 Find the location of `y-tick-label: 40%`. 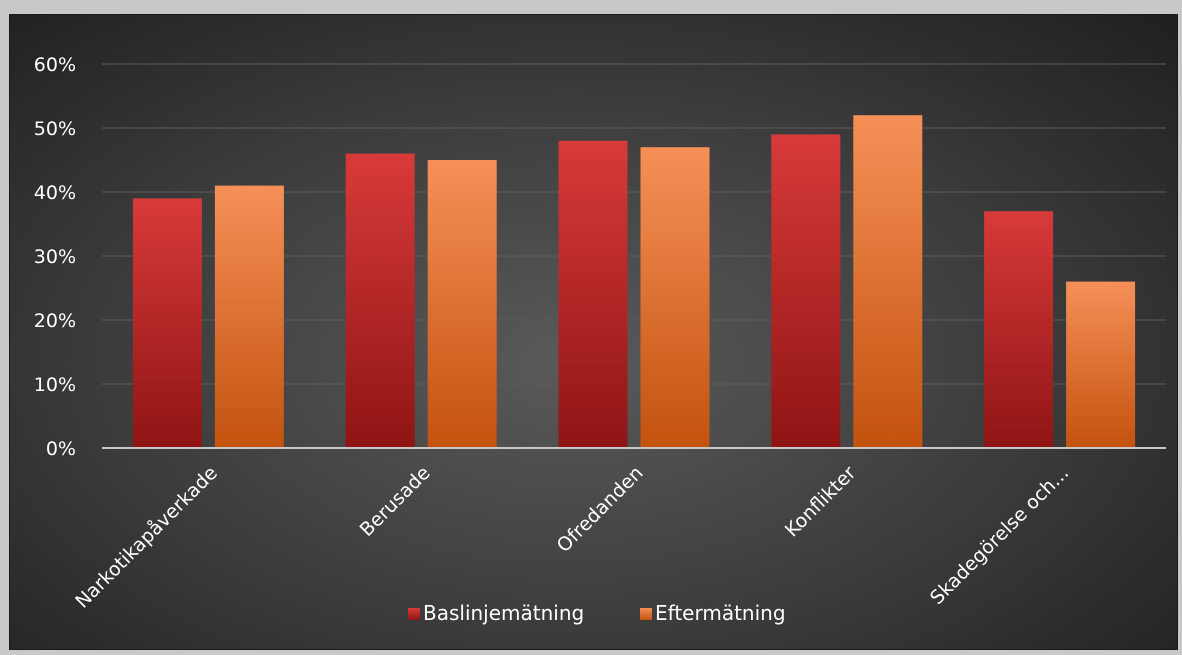

y-tick-label: 40% is located at coordinates (55, 193).